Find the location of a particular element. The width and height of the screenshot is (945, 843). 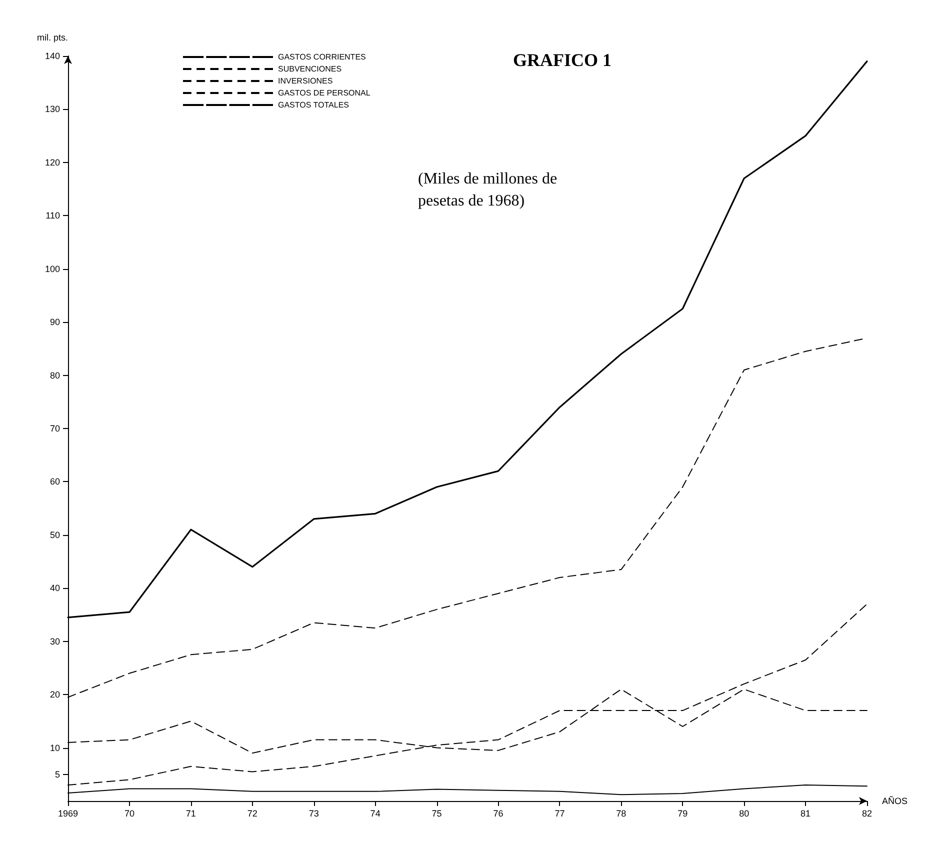

y-tick-label: 70 is located at coordinates (55, 429).